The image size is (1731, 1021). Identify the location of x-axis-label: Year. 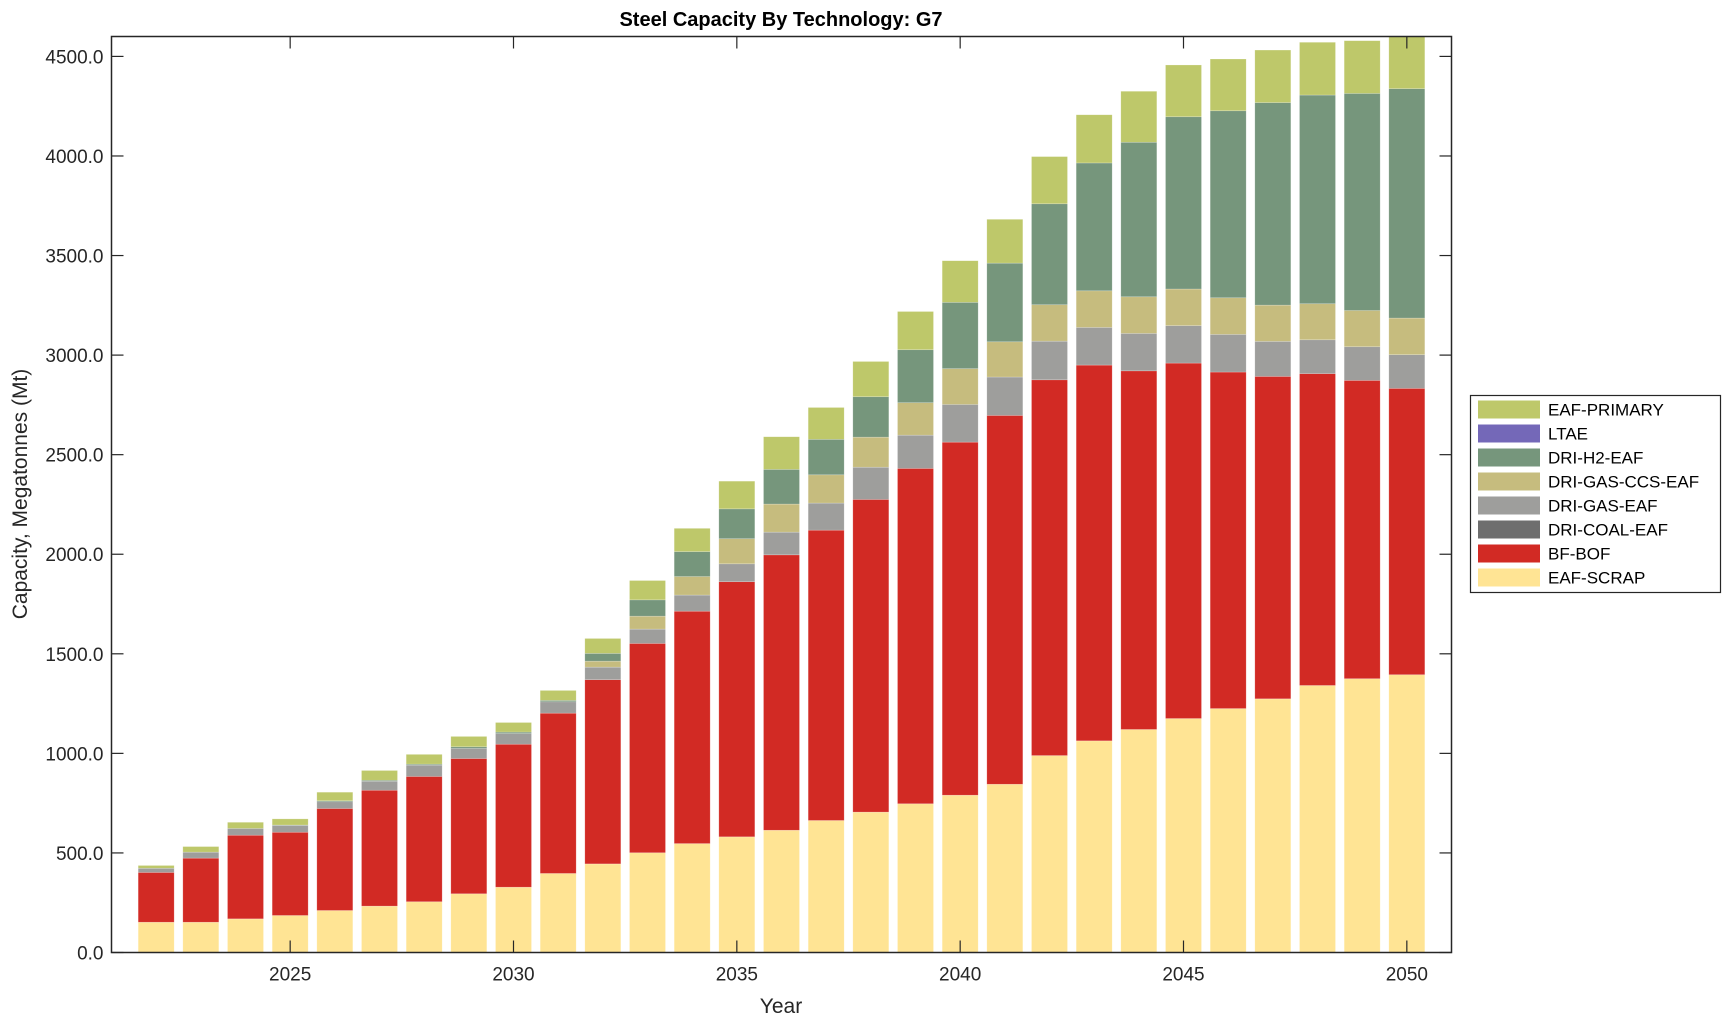
(781, 1006).